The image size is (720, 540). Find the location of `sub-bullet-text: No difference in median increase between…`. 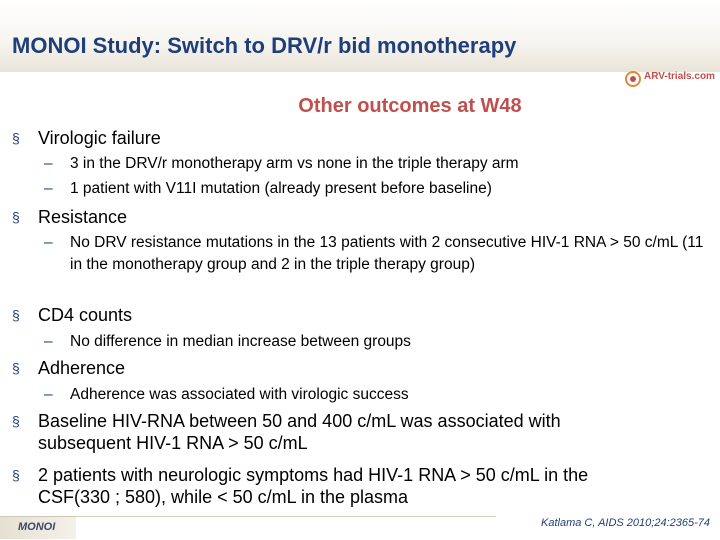

sub-bullet-text: No difference in median increase between… is located at coordinates (240, 341).